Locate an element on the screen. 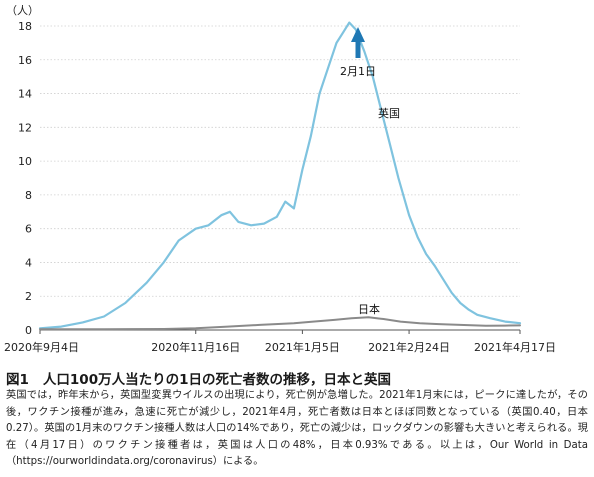  peak-annotation: 2月1日 is located at coordinates (358, 52).